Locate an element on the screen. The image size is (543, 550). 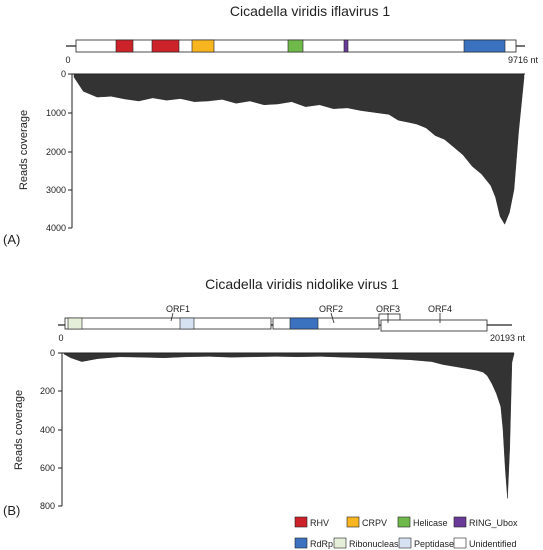
legend-swatch-rdrp is located at coordinates (301, 543).